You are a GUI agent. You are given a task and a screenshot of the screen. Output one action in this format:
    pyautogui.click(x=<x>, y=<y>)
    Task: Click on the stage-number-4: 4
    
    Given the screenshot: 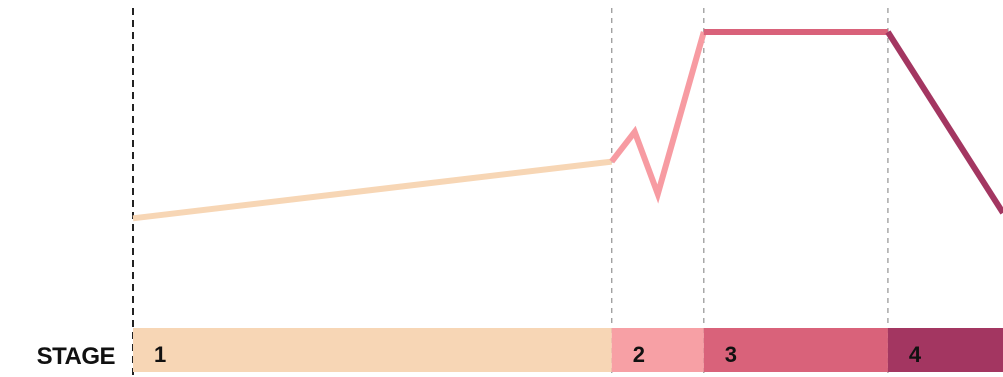 What is the action you would take?
    pyautogui.click(x=915, y=354)
    